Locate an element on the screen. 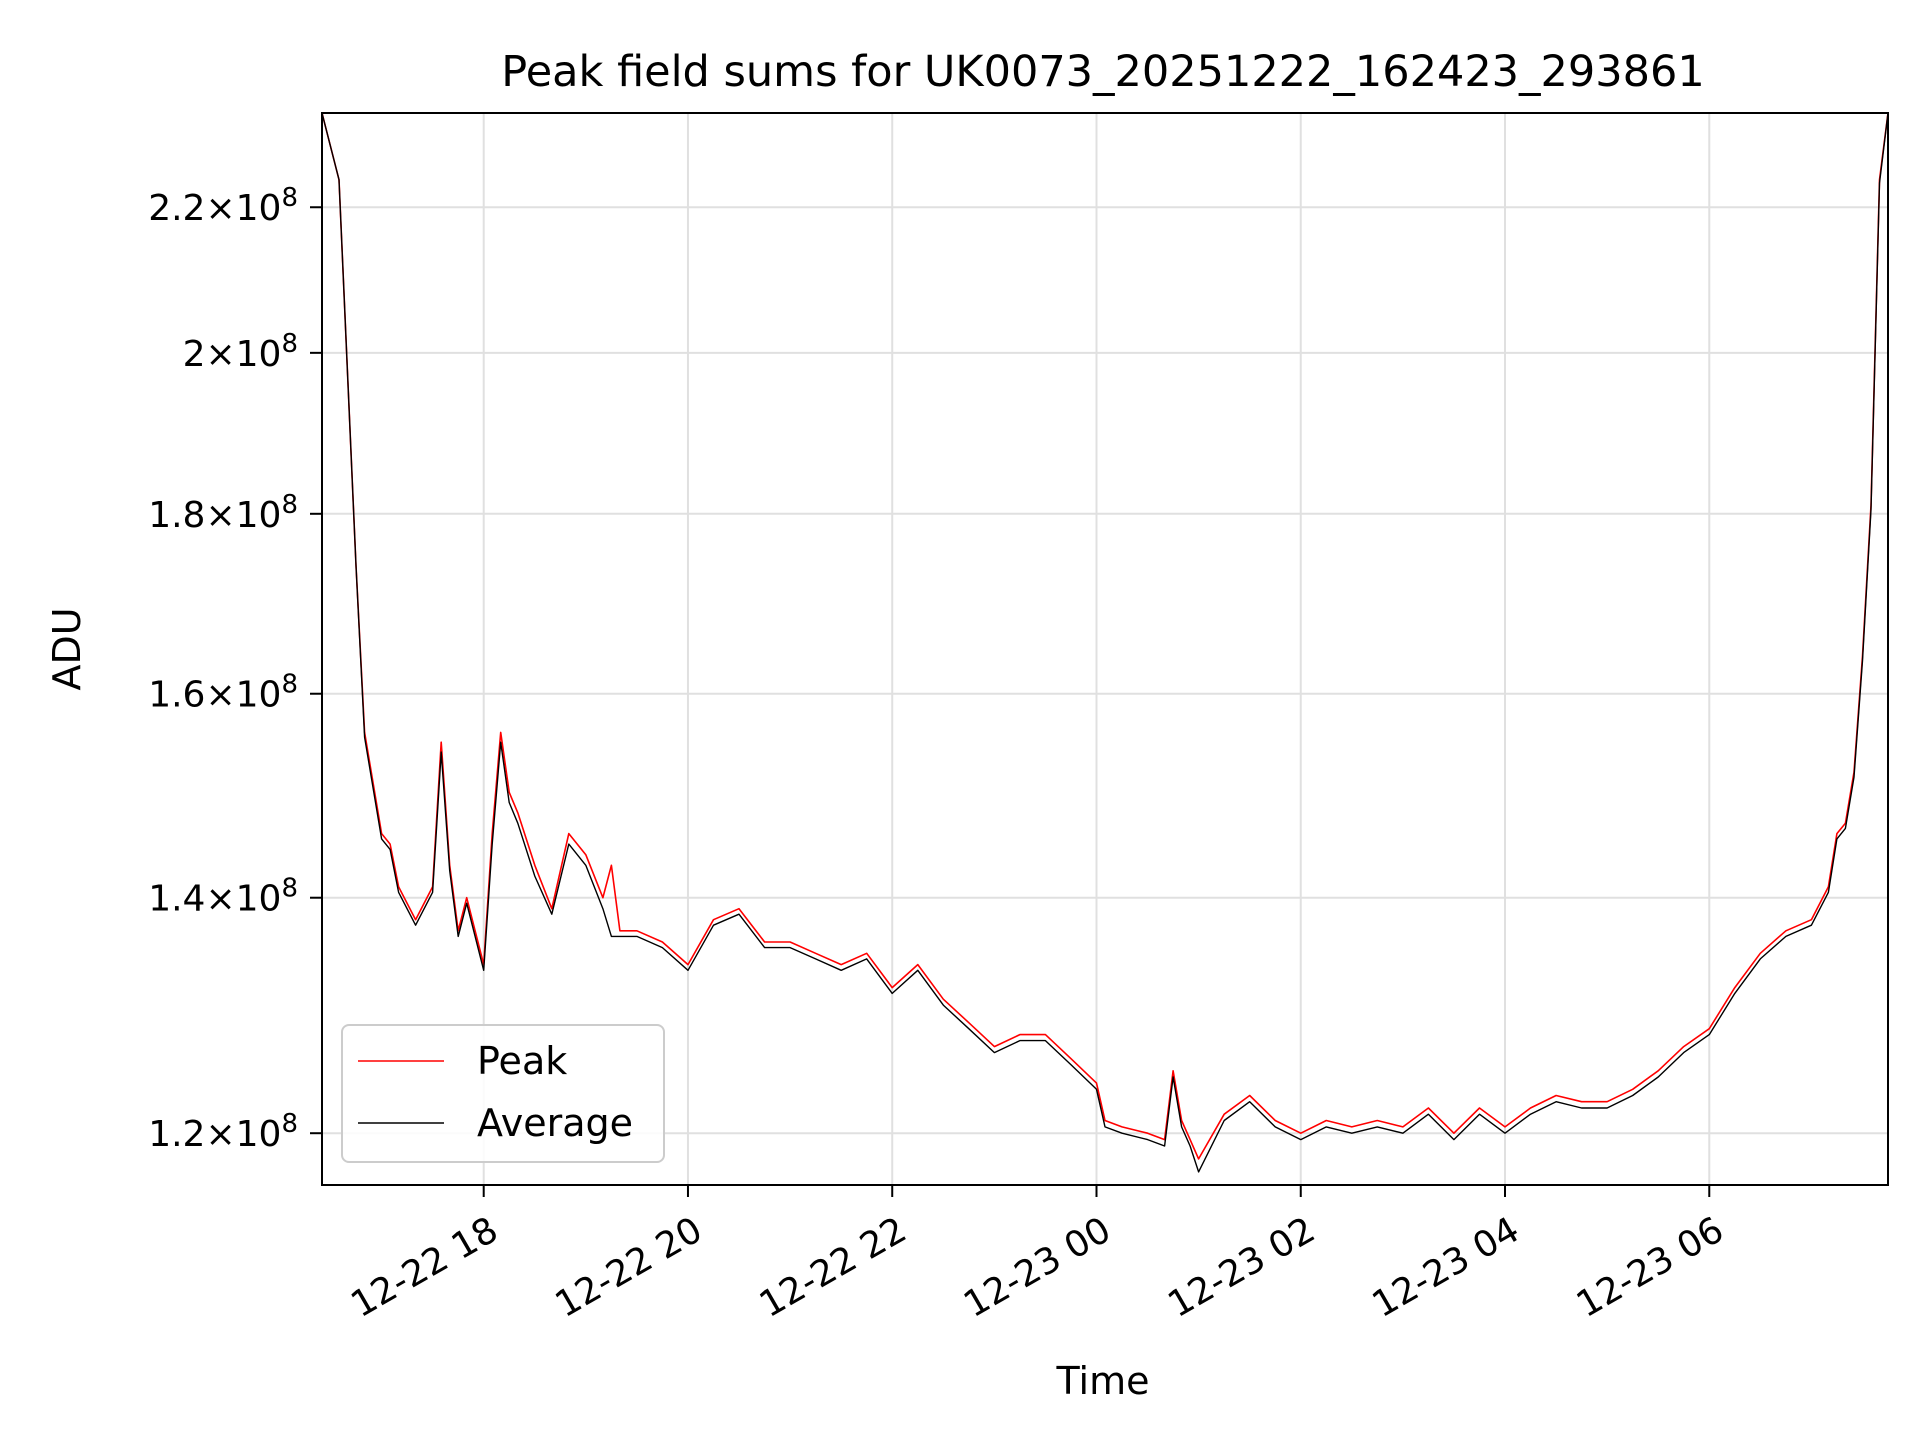 The height and width of the screenshot is (1440, 1920). x-axis-label: Time is located at coordinates (1103, 1381).